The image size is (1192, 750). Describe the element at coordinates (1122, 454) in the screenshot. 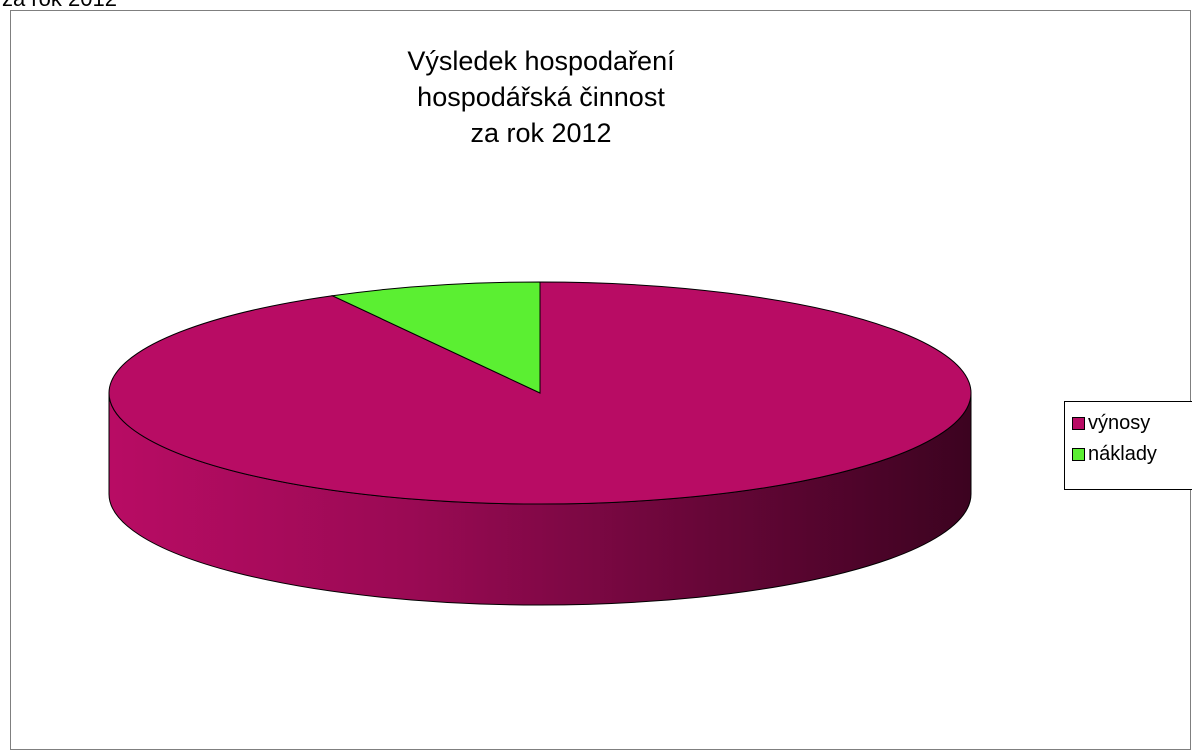

I see `legend-label-naklady: náklady` at that location.